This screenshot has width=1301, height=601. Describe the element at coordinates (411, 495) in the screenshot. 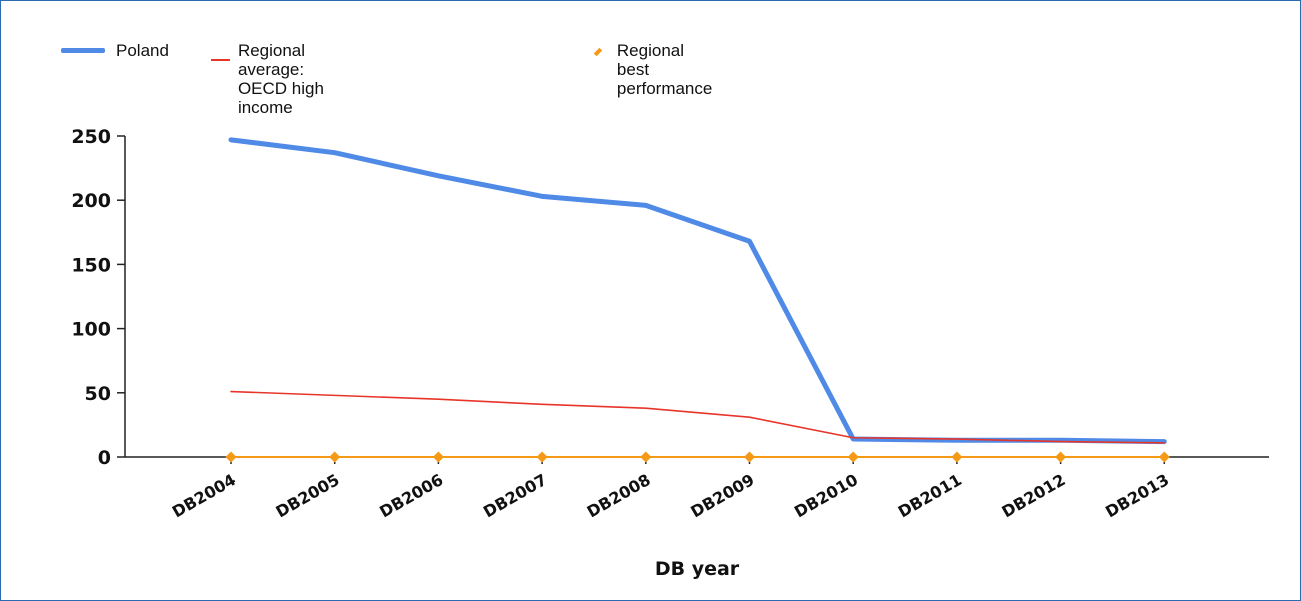

I see `x-tick-label: DB2006` at that location.